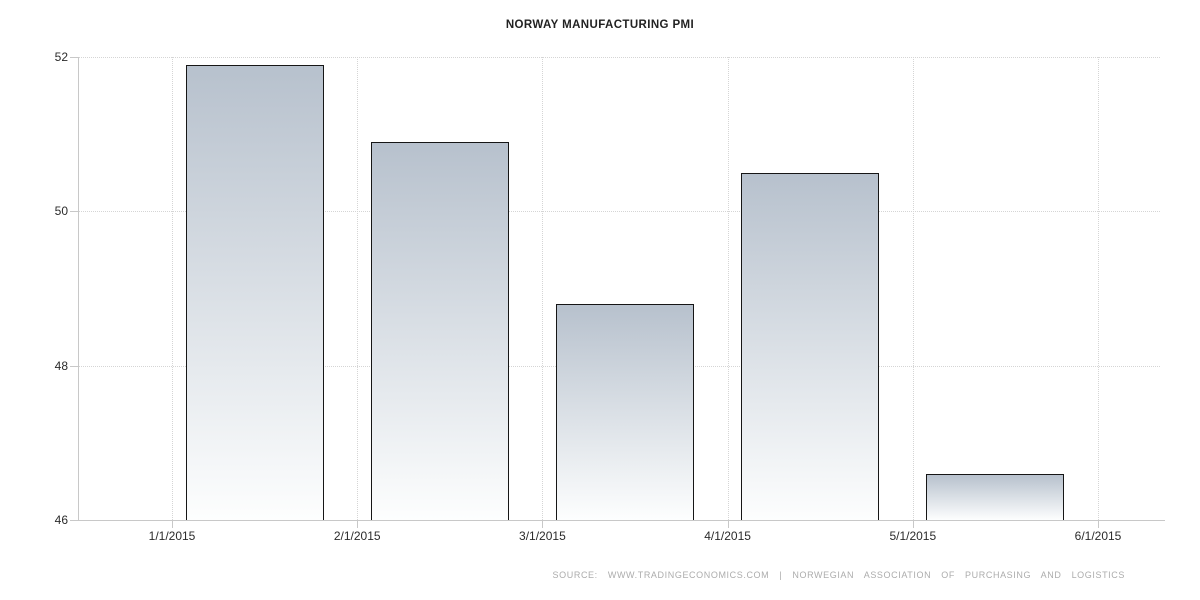 Image resolution: width=1200 pixels, height=600 pixels. I want to click on y-tick-label: 52, so click(61, 57).